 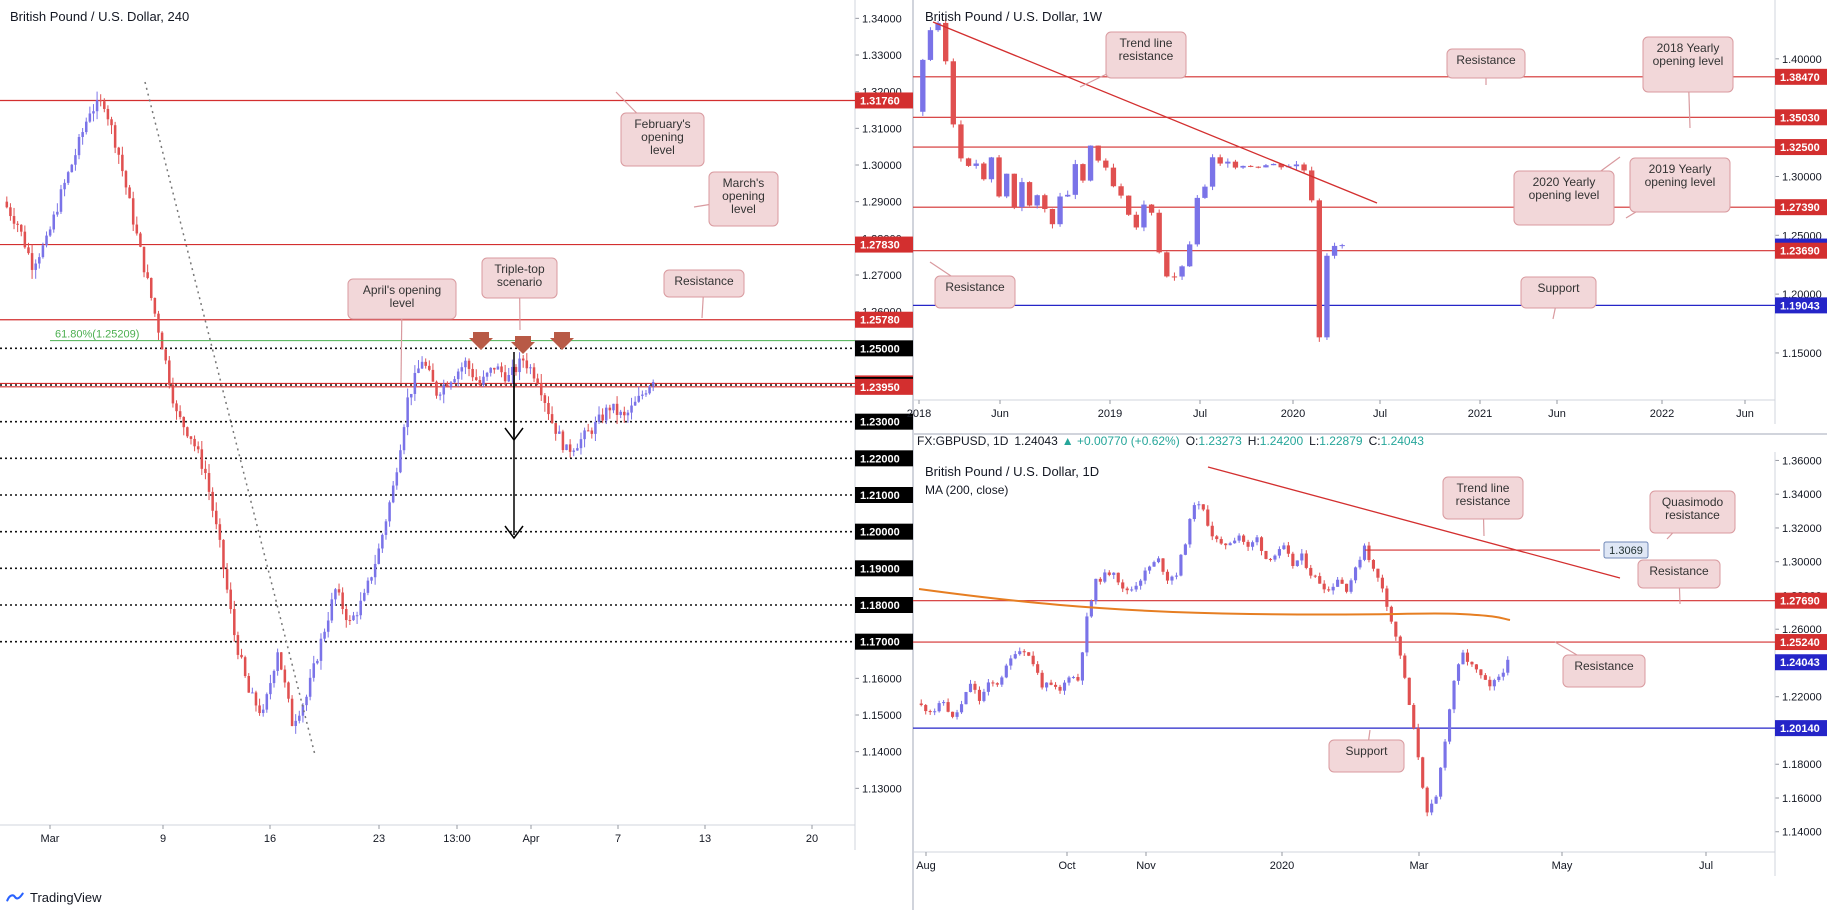 I want to click on x-tick-label: 2018, so click(x=919, y=414).